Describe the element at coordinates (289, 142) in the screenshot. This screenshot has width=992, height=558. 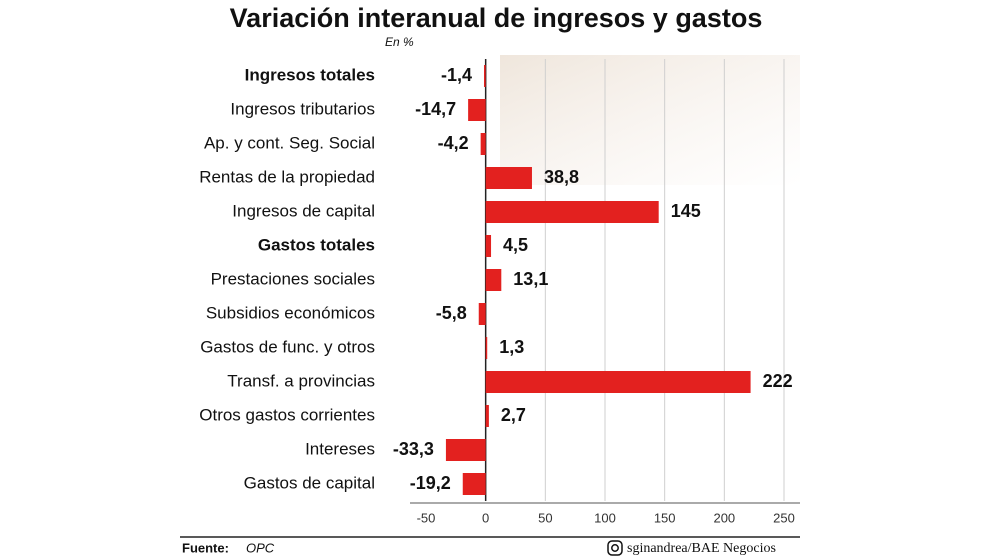
I see `y-tick-label: Ap. y cont. Seg. Social` at that location.